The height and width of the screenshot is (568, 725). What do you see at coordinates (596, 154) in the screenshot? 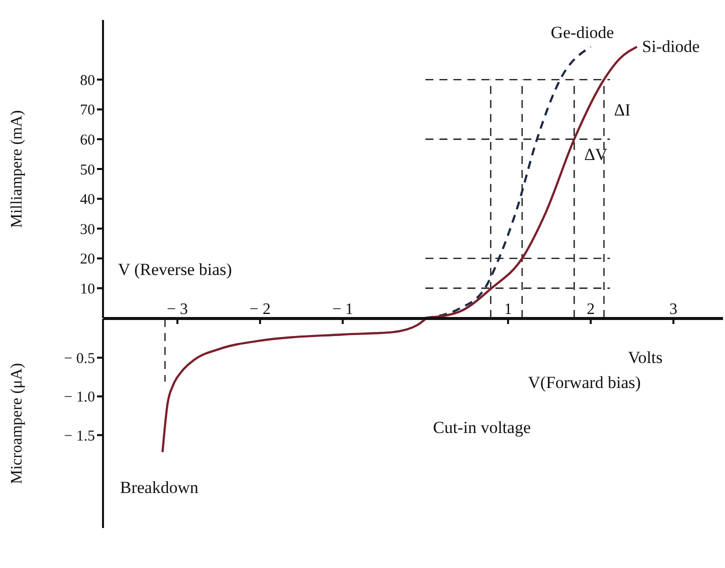
I see `annotation: ΔV` at bounding box center [596, 154].